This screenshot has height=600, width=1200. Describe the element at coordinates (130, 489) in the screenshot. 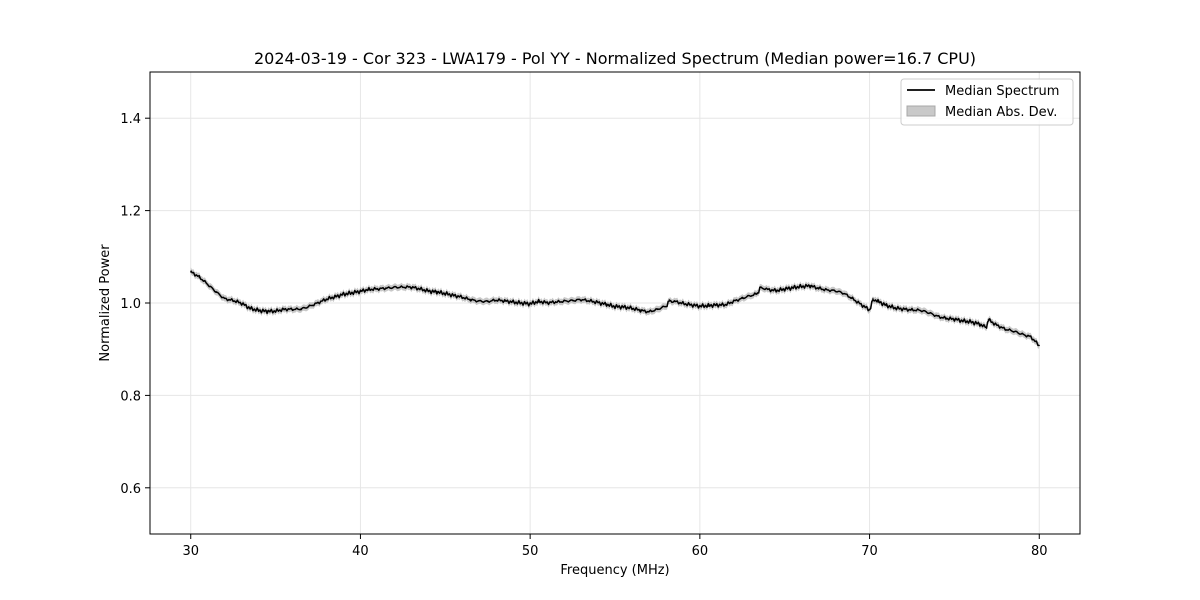

I see `y-tick-label: 0.6` at that location.